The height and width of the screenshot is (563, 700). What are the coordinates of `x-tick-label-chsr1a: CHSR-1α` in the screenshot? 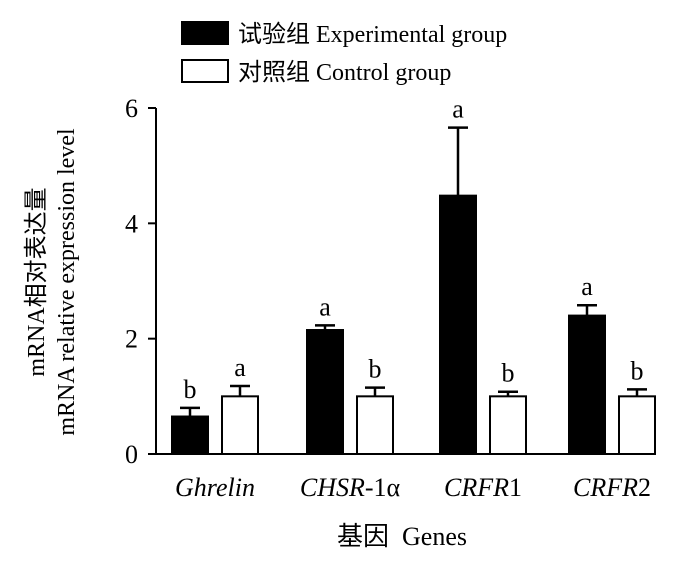 It's located at (350, 487).